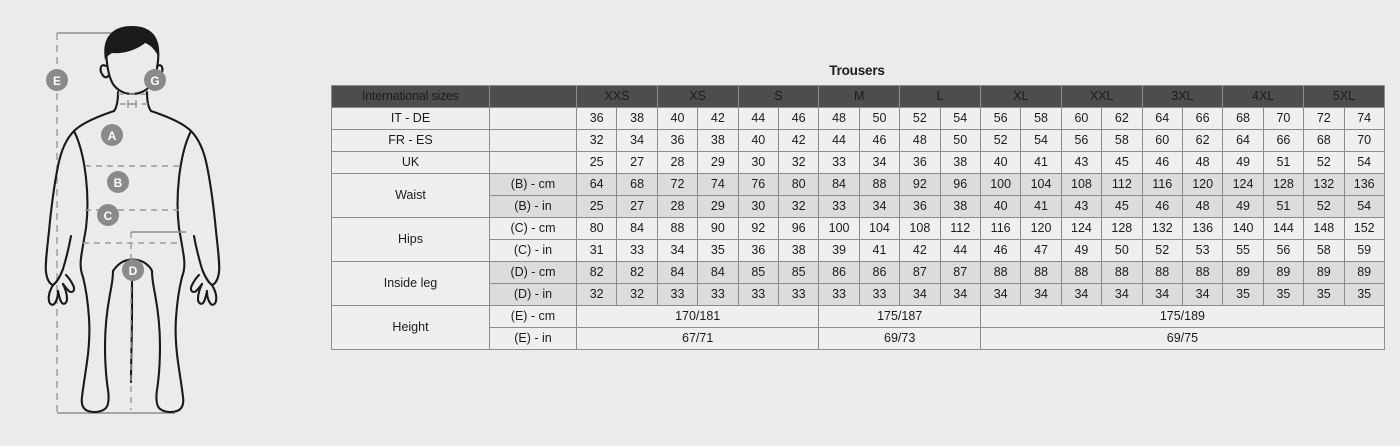  I want to click on svg-text: G, so click(154, 81).